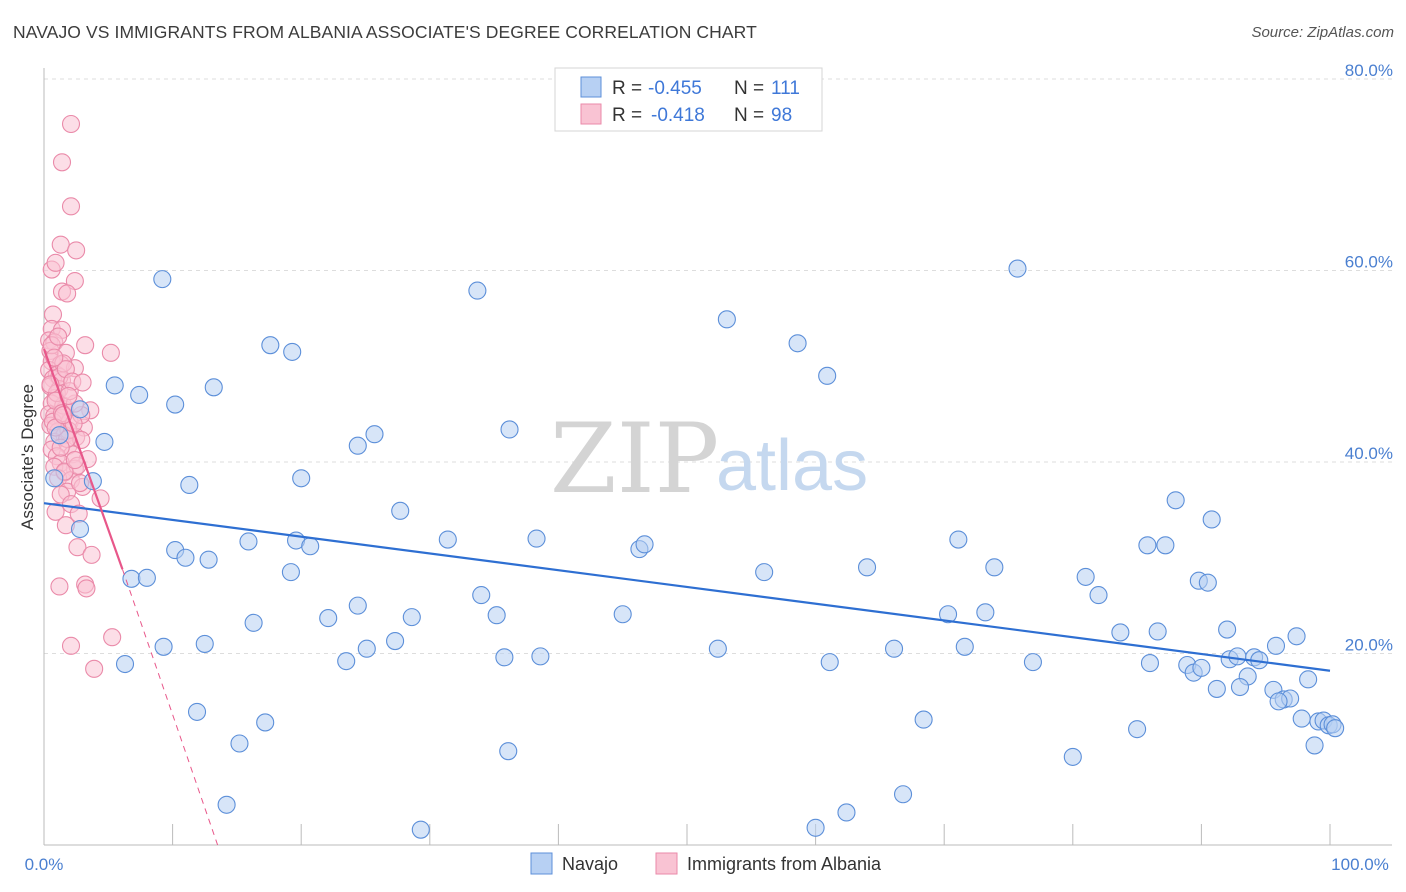 The image size is (1406, 892). What do you see at coordinates (634, 459) in the screenshot?
I see `watermark-zip: ZIP` at bounding box center [634, 459].